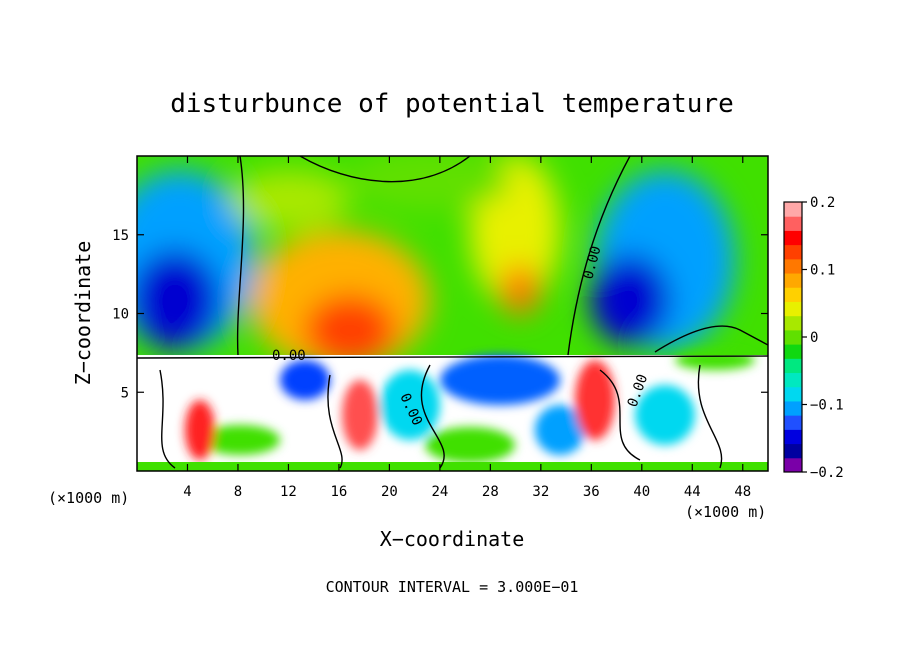 The height and width of the screenshot is (654, 904). Describe the element at coordinates (692, 492) in the screenshot. I see `x-tick-label: 44` at that location.